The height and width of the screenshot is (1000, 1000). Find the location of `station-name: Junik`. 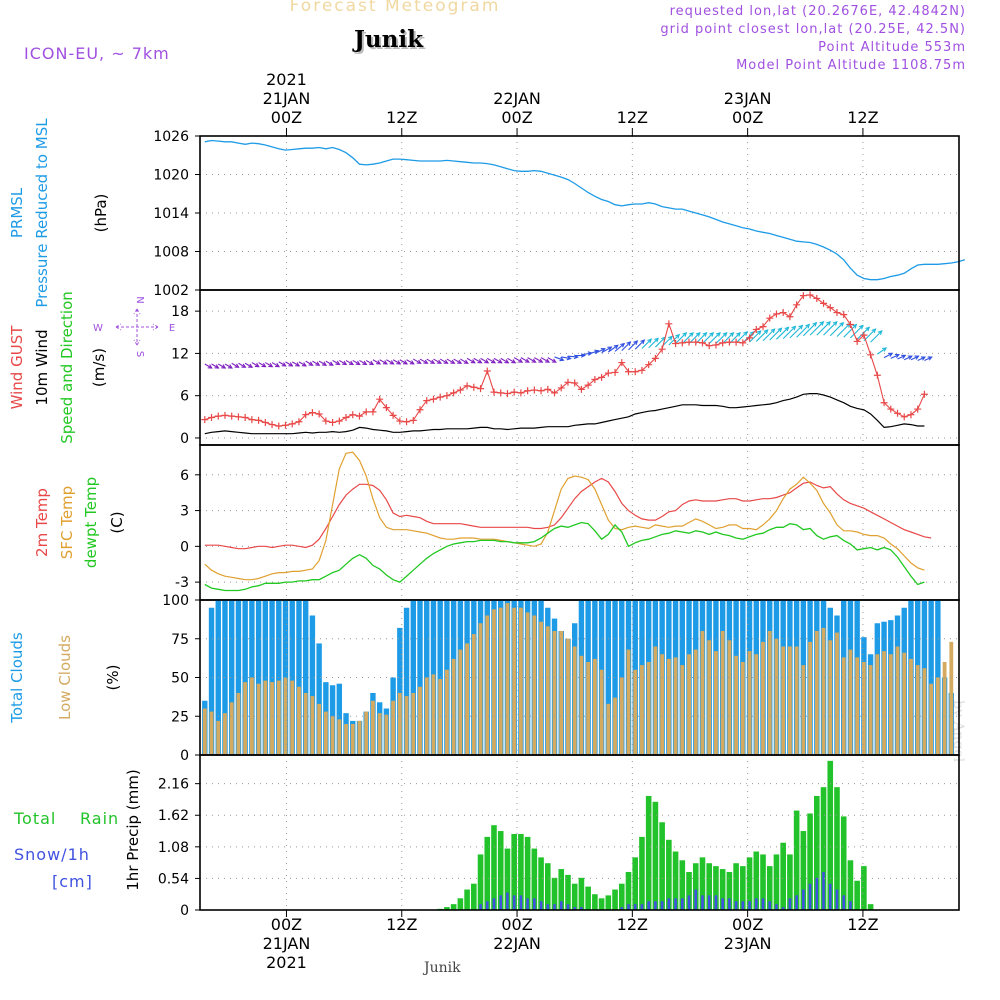

station-name: Junik is located at coordinates (388, 39).